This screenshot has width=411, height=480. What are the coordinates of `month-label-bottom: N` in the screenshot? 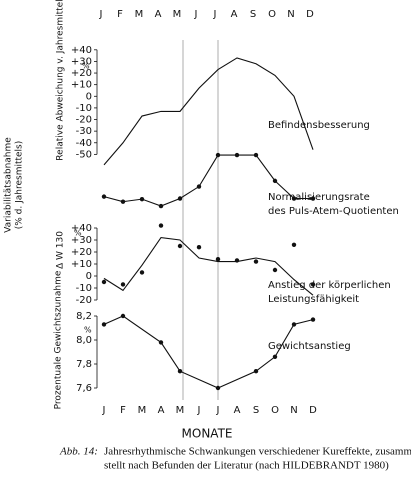 It's located at (293, 410).